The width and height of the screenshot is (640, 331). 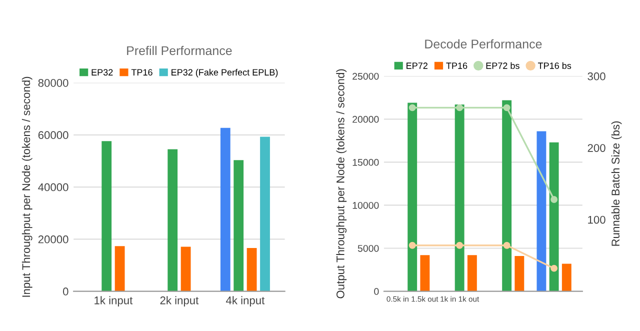 I want to click on legend-label: EP32, so click(x=102, y=72).